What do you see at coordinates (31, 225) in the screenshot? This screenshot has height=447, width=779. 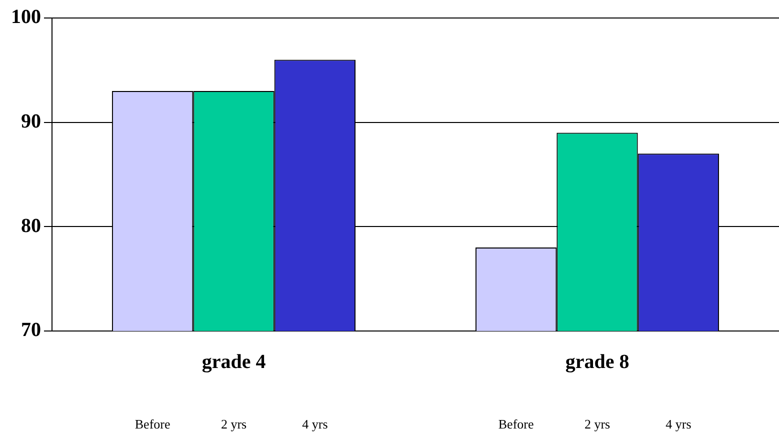 I see `y-tick-label: 80` at bounding box center [31, 225].